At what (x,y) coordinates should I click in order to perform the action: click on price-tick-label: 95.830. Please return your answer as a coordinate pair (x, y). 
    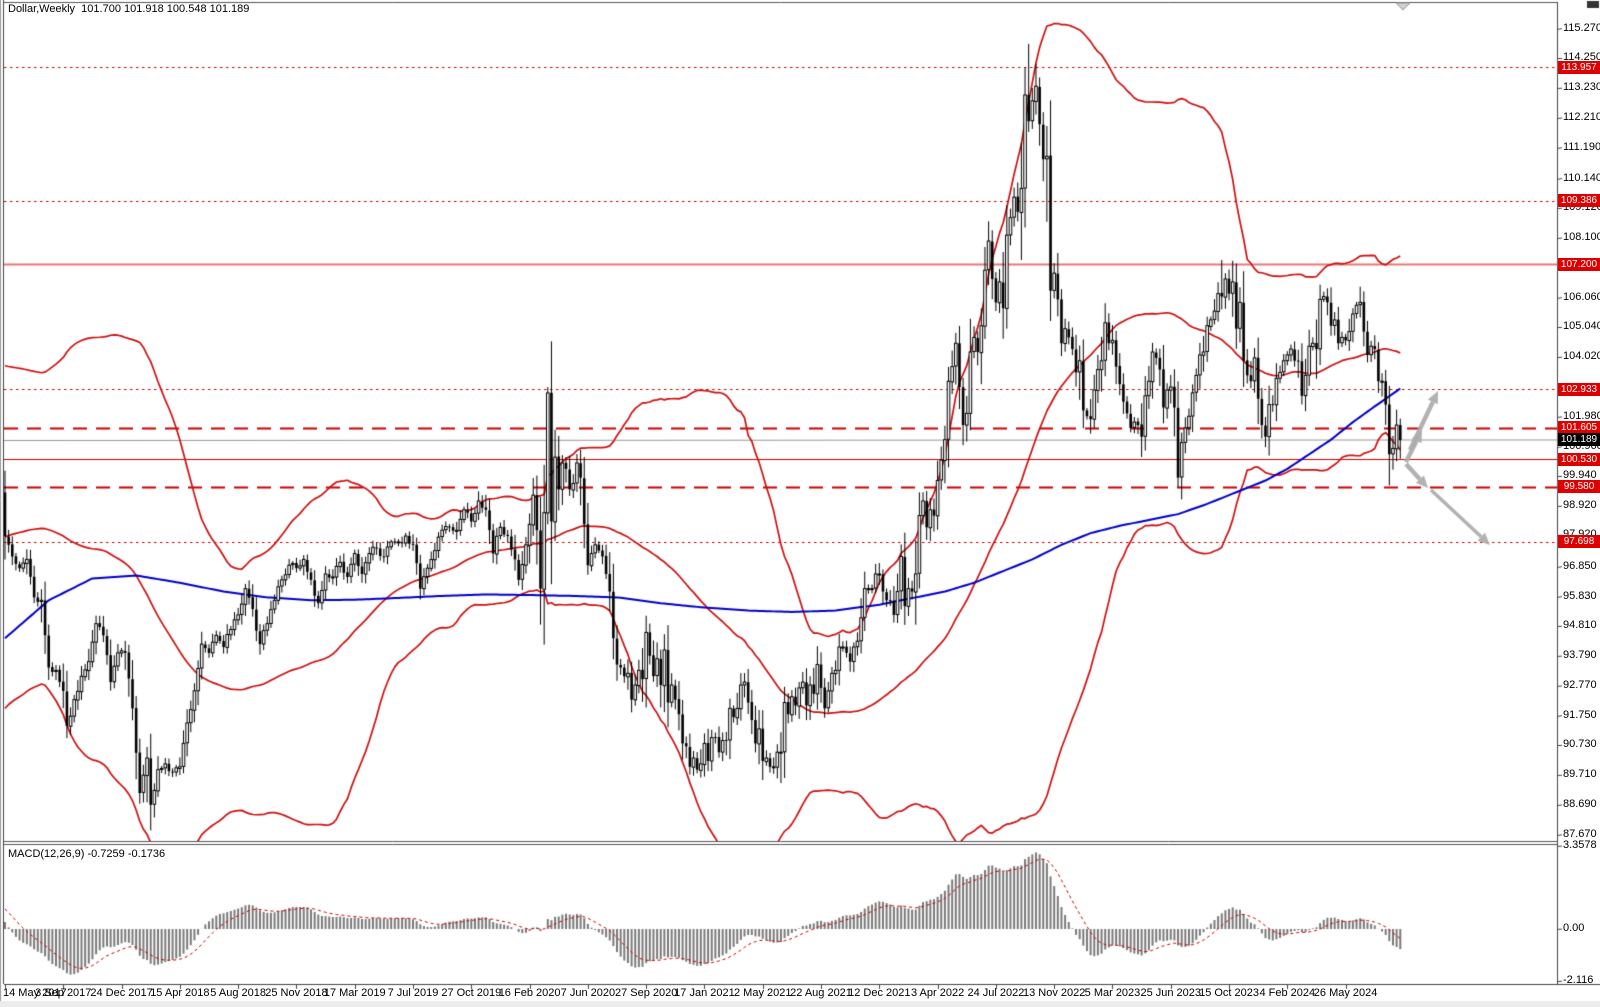
    Looking at the image, I should click on (1580, 595).